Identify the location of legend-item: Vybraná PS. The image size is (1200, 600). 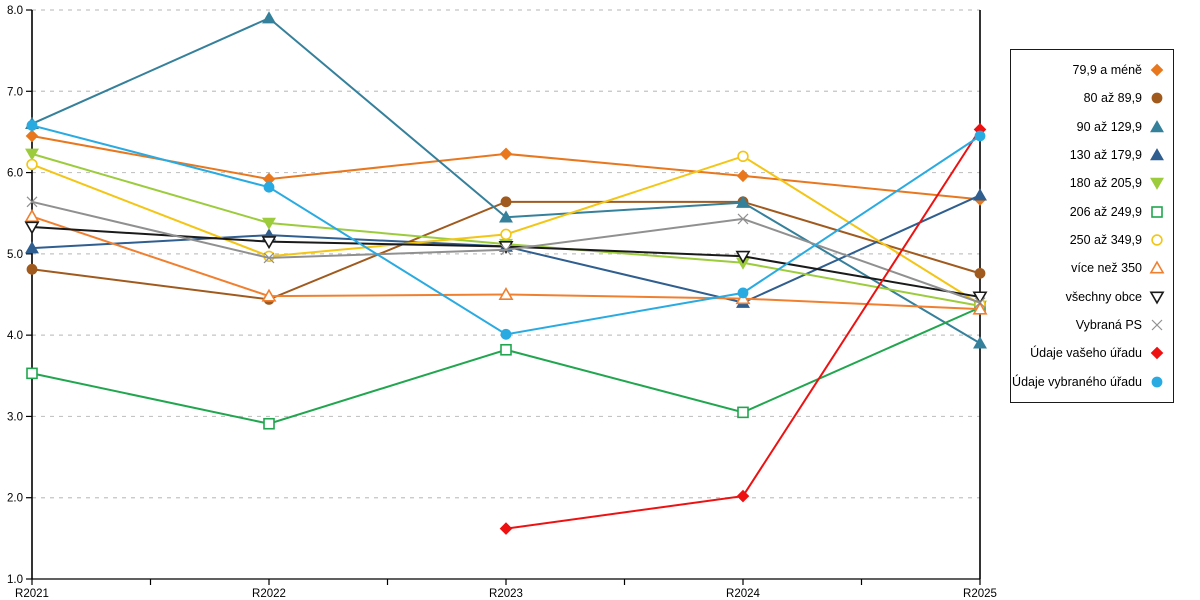
(1091, 325).